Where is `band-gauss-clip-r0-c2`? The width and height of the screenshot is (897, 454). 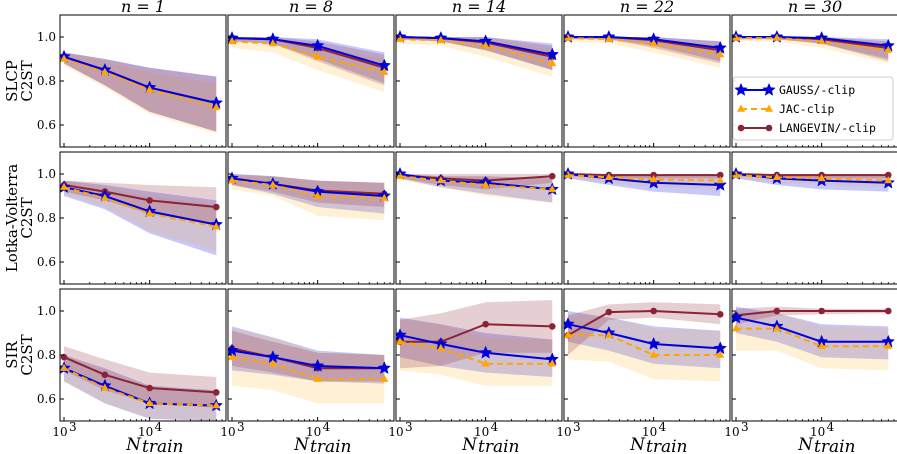 band-gauss-clip-r0-c2 is located at coordinates (476, 53).